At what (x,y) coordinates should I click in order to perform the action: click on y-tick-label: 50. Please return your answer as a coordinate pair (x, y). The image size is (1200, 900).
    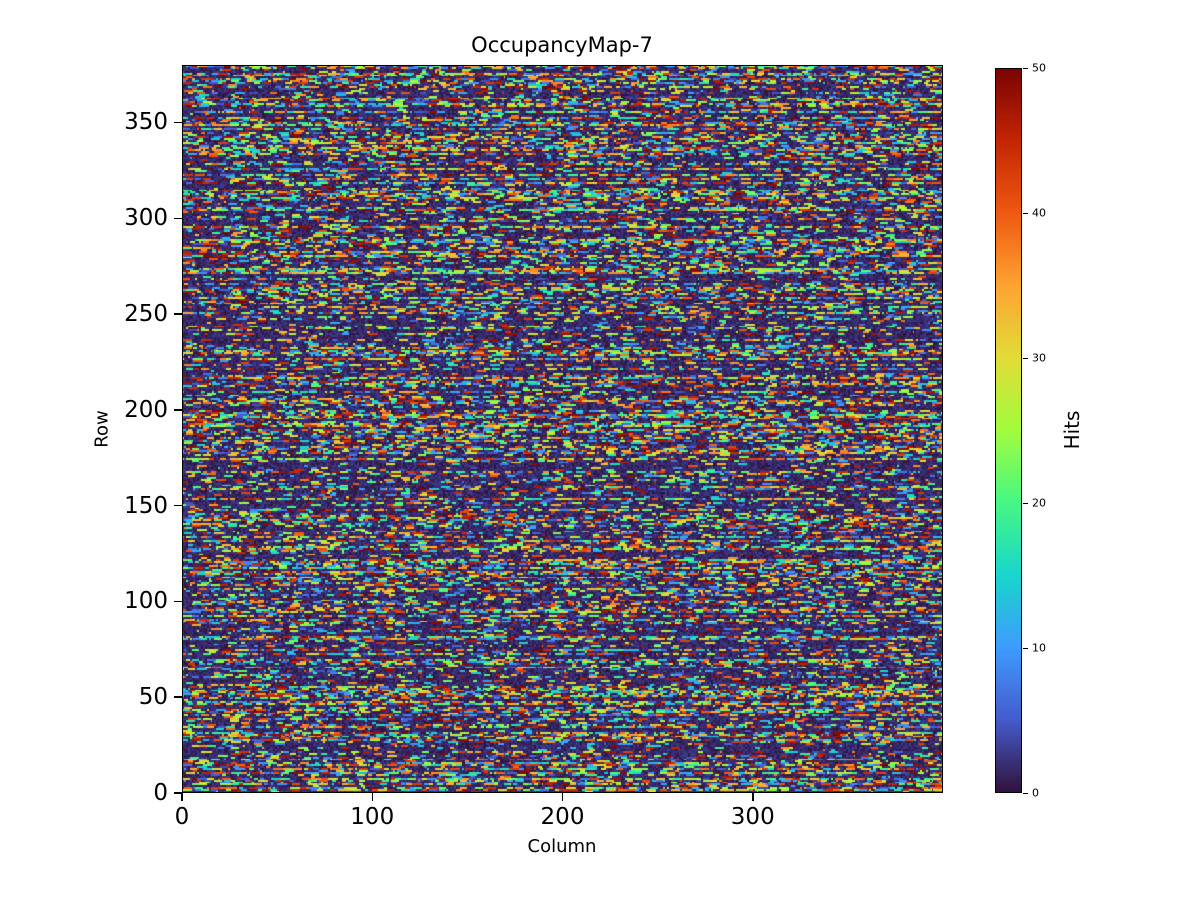
    Looking at the image, I should click on (153, 697).